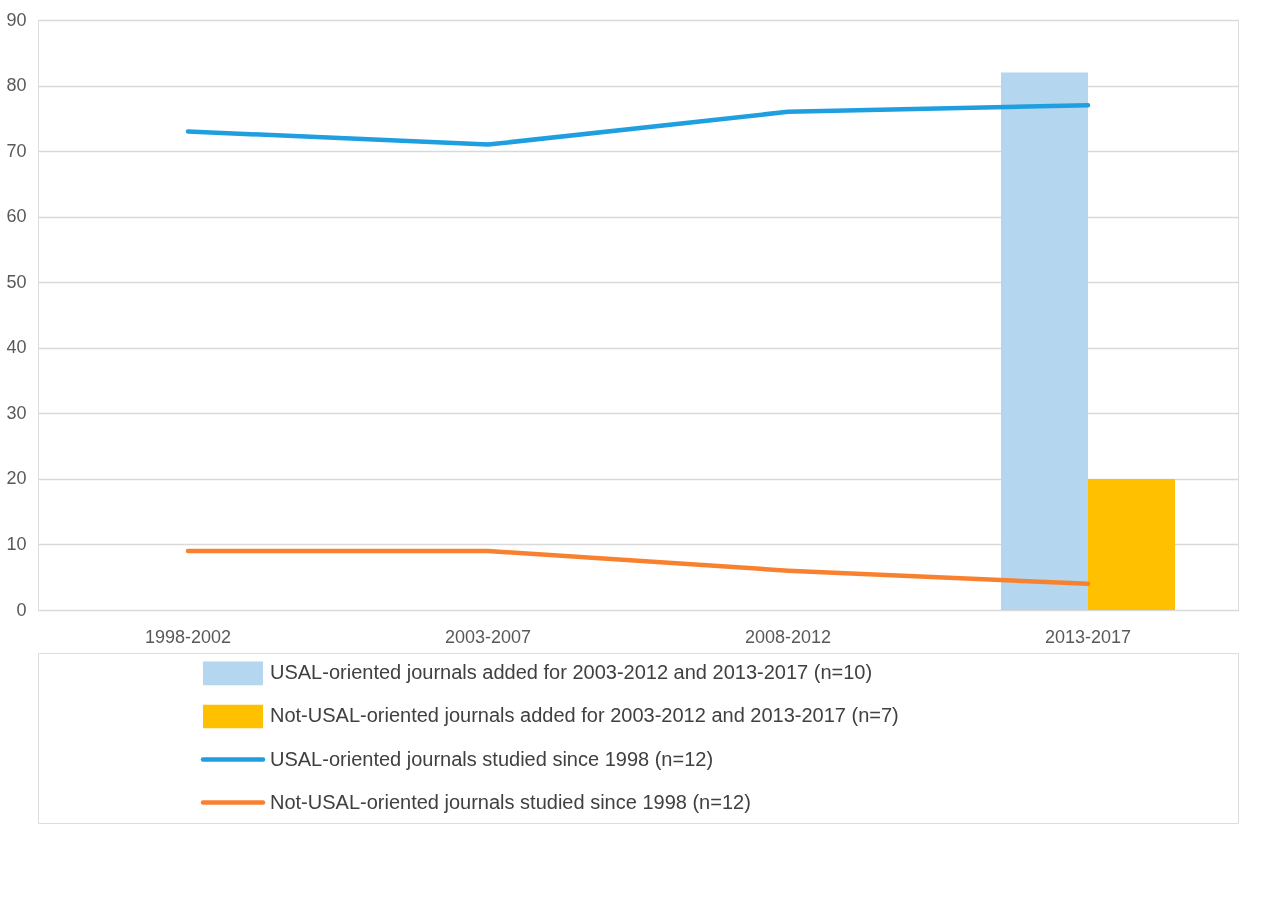 The width and height of the screenshot is (1285, 897). I want to click on y-tick-label: 80, so click(16, 85).